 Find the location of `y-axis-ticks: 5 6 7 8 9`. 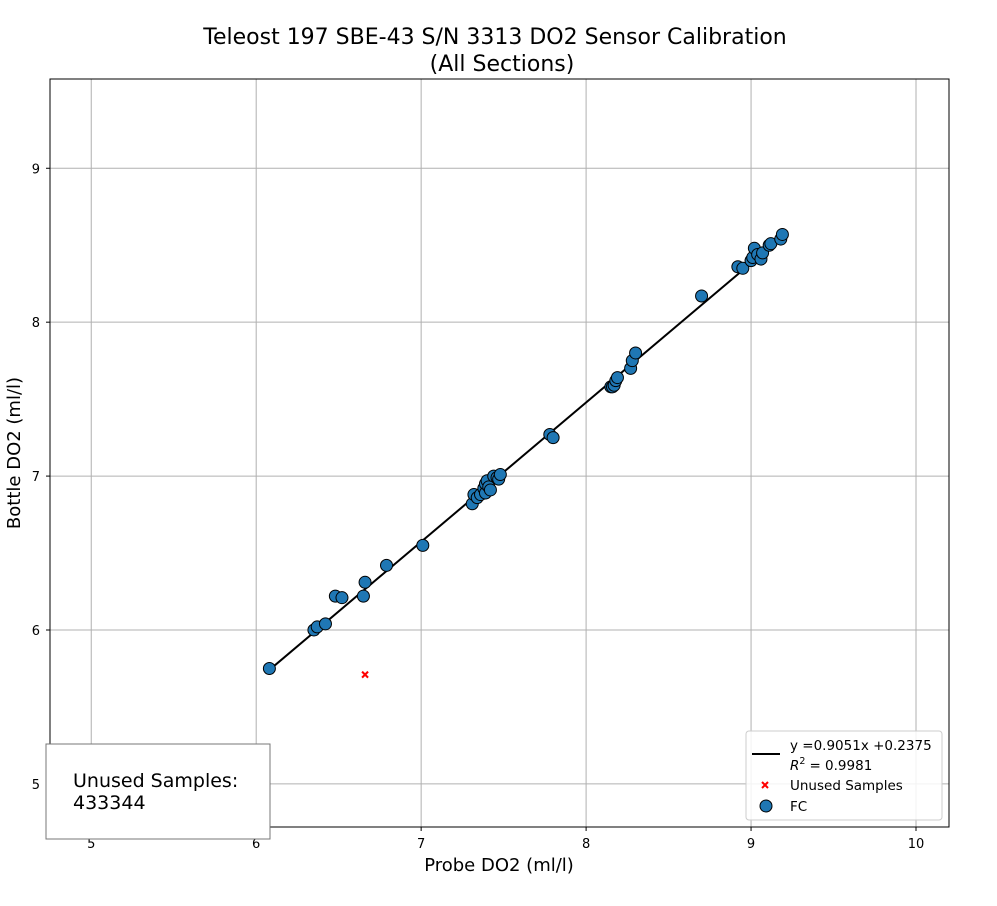

y-axis-ticks: 5 6 7 8 9 is located at coordinates (41, 477).